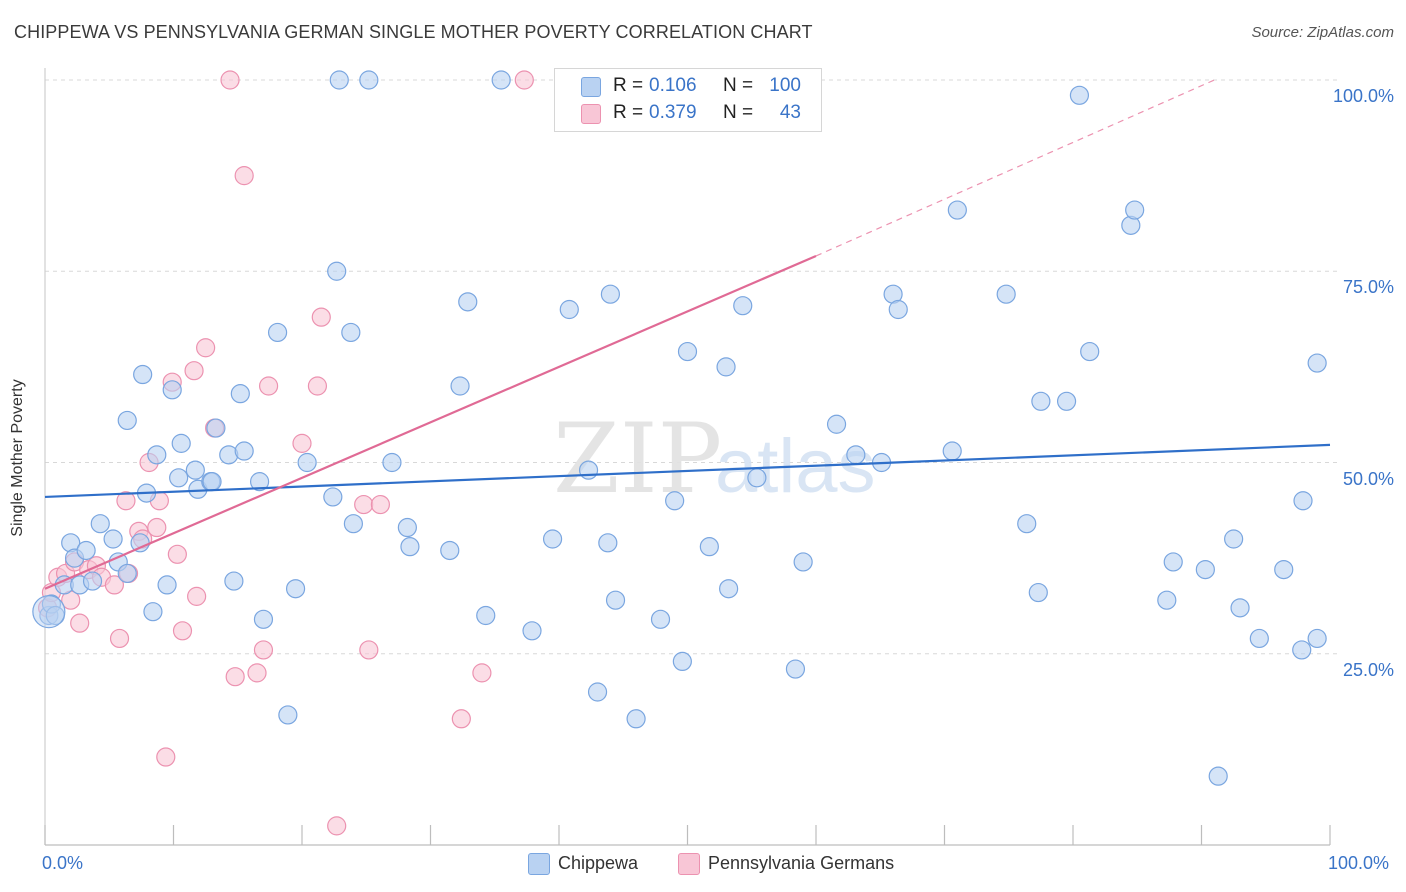 The width and height of the screenshot is (1406, 892). What do you see at coordinates (790, 112) in the screenshot?
I see `n-value: 43` at bounding box center [790, 112].